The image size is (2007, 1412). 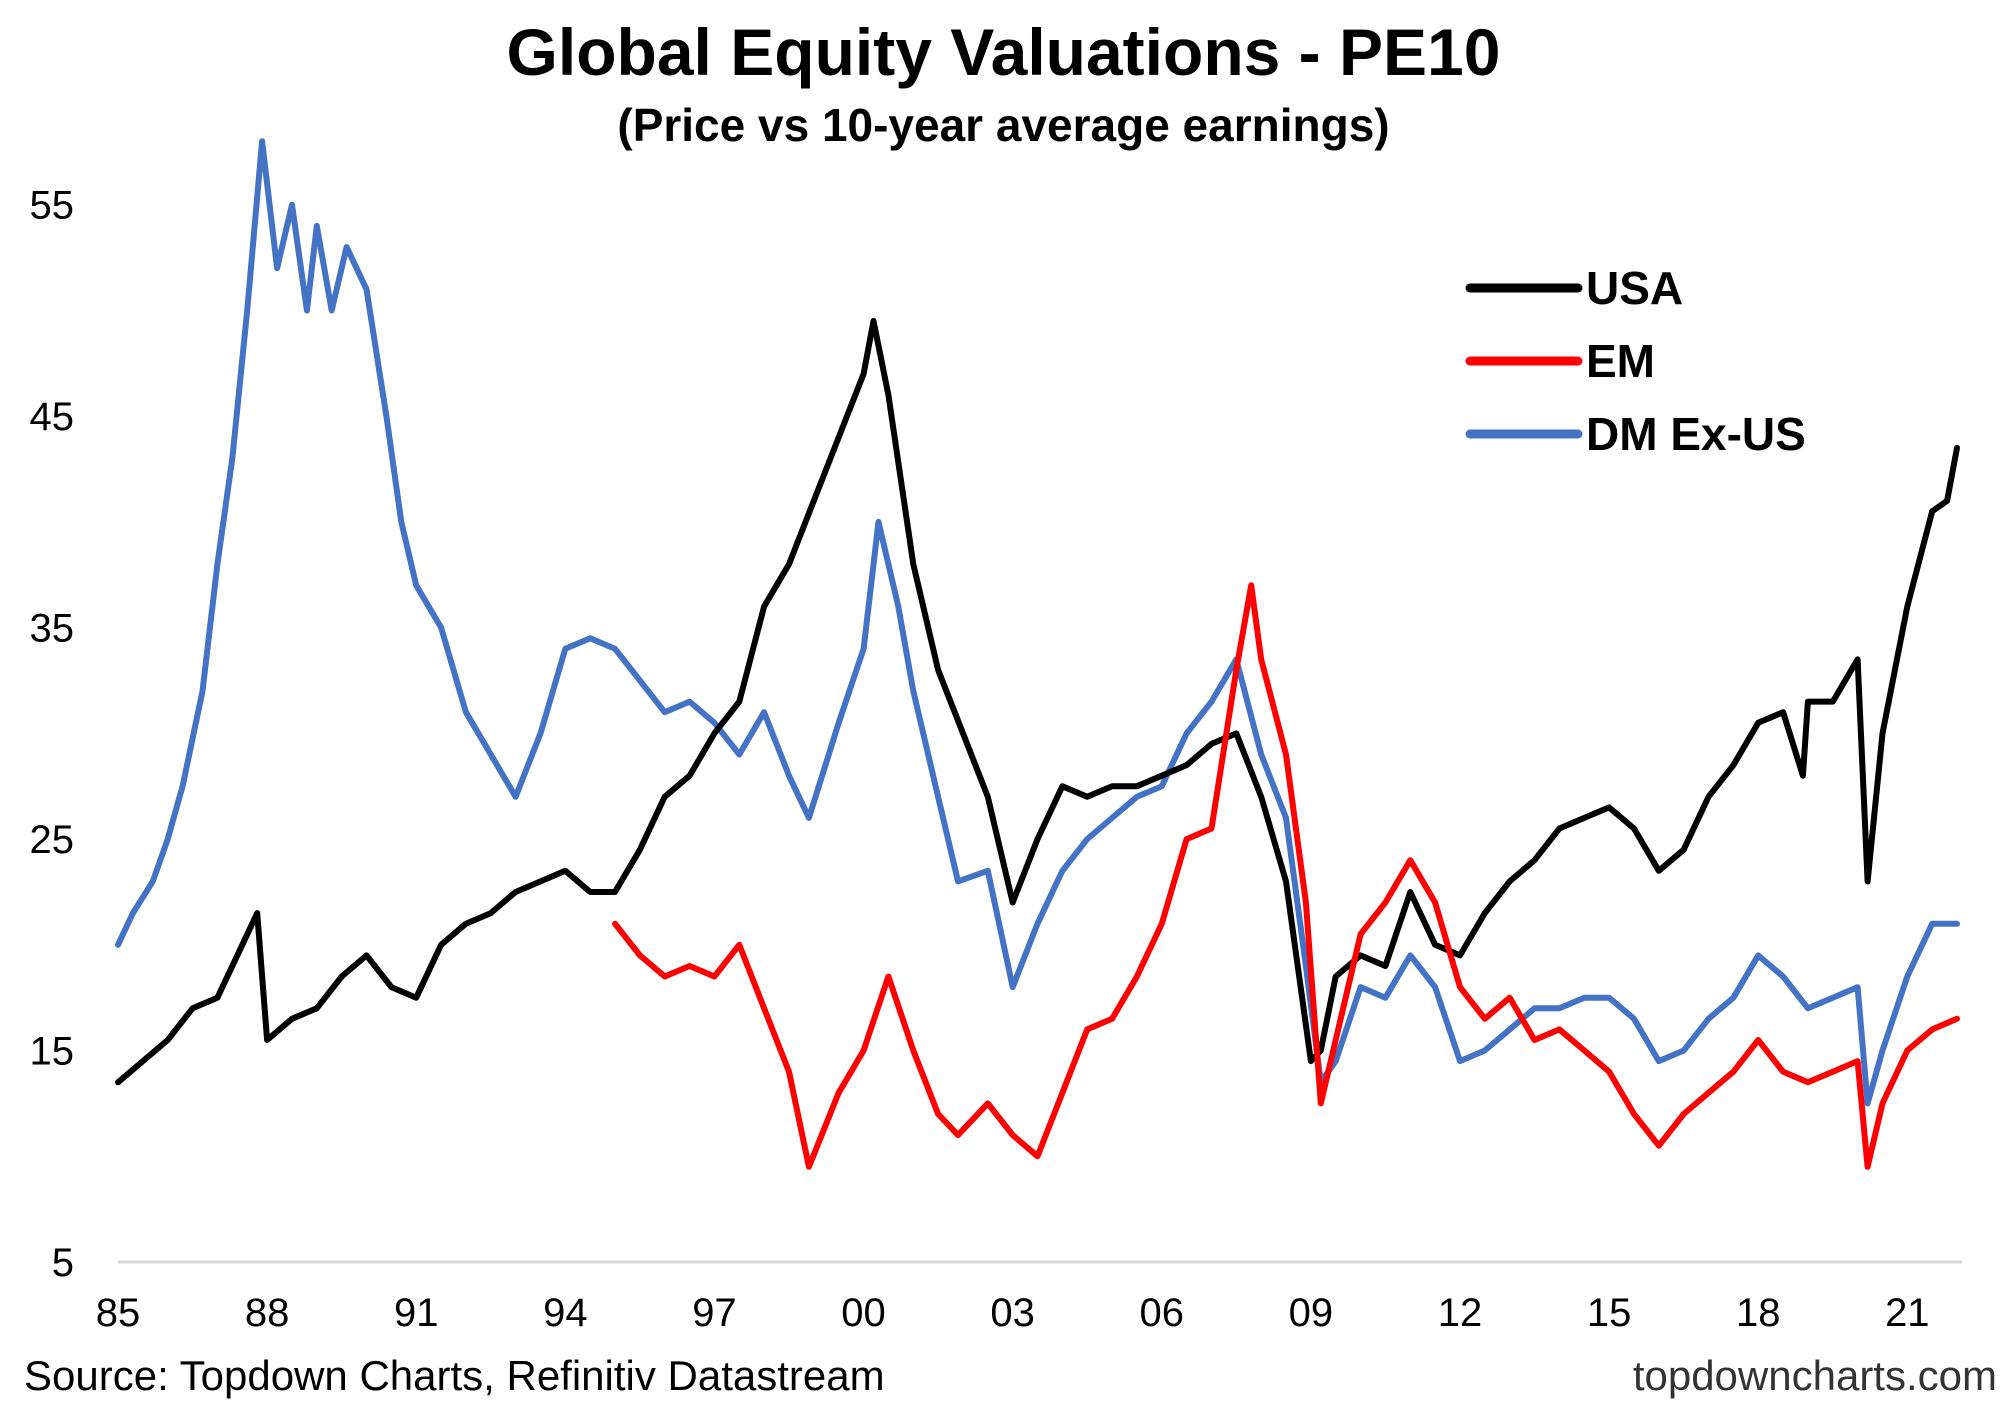 I want to click on chart-subtitle: (Price vs 10-year average earnings), so click(x=1003, y=125).